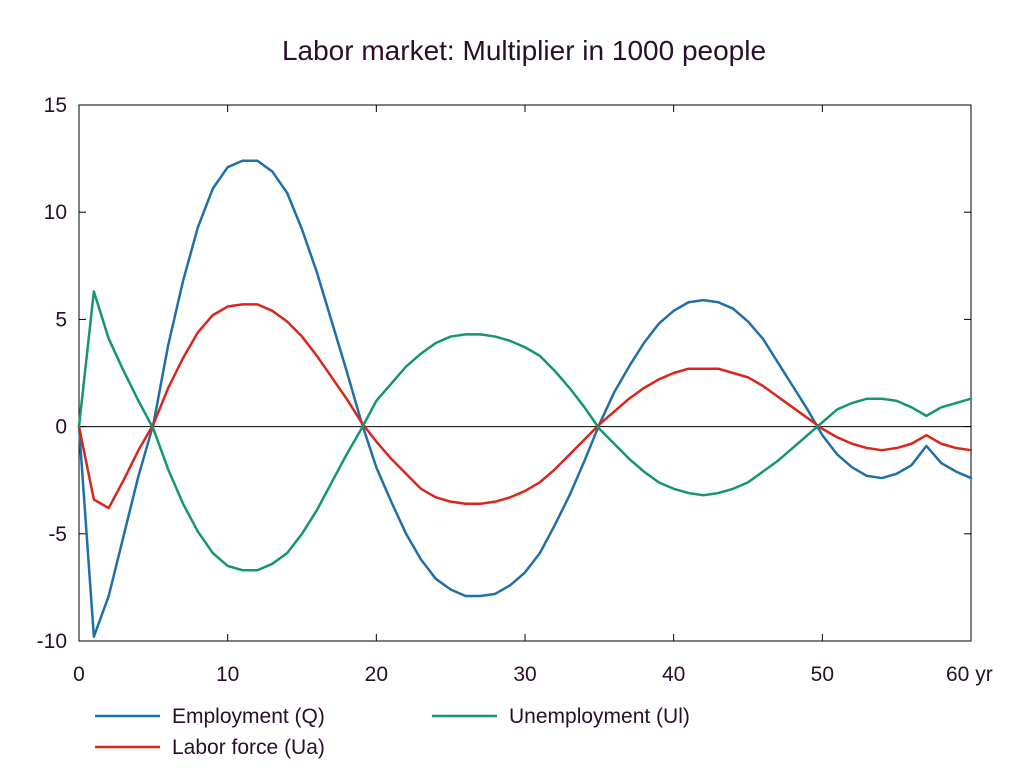 The width and height of the screenshot is (1024, 778). What do you see at coordinates (822, 674) in the screenshot?
I see `x-tick-label: 50` at bounding box center [822, 674].